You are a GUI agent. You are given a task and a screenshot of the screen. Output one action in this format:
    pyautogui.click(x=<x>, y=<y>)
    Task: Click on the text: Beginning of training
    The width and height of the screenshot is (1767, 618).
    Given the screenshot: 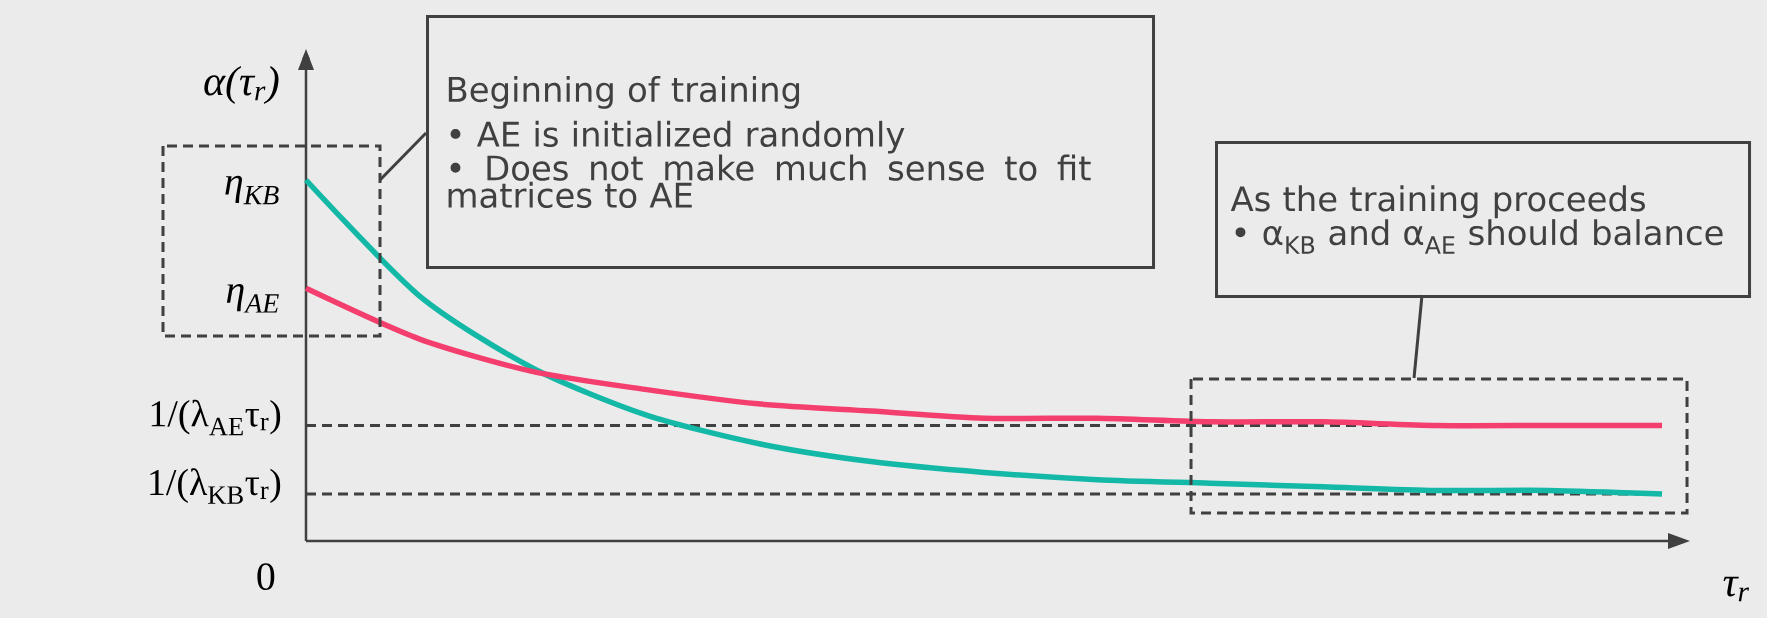 What is the action you would take?
    pyautogui.click(x=624, y=92)
    